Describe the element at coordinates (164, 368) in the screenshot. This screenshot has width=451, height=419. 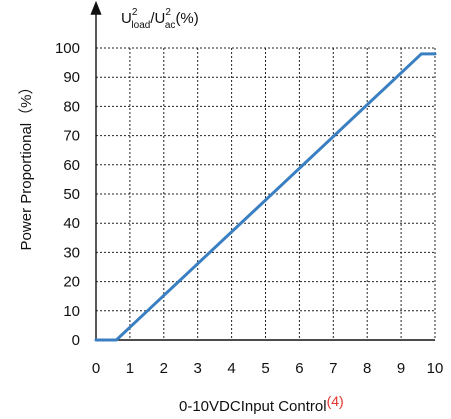
I see `x-tick-label: 2` at that location.